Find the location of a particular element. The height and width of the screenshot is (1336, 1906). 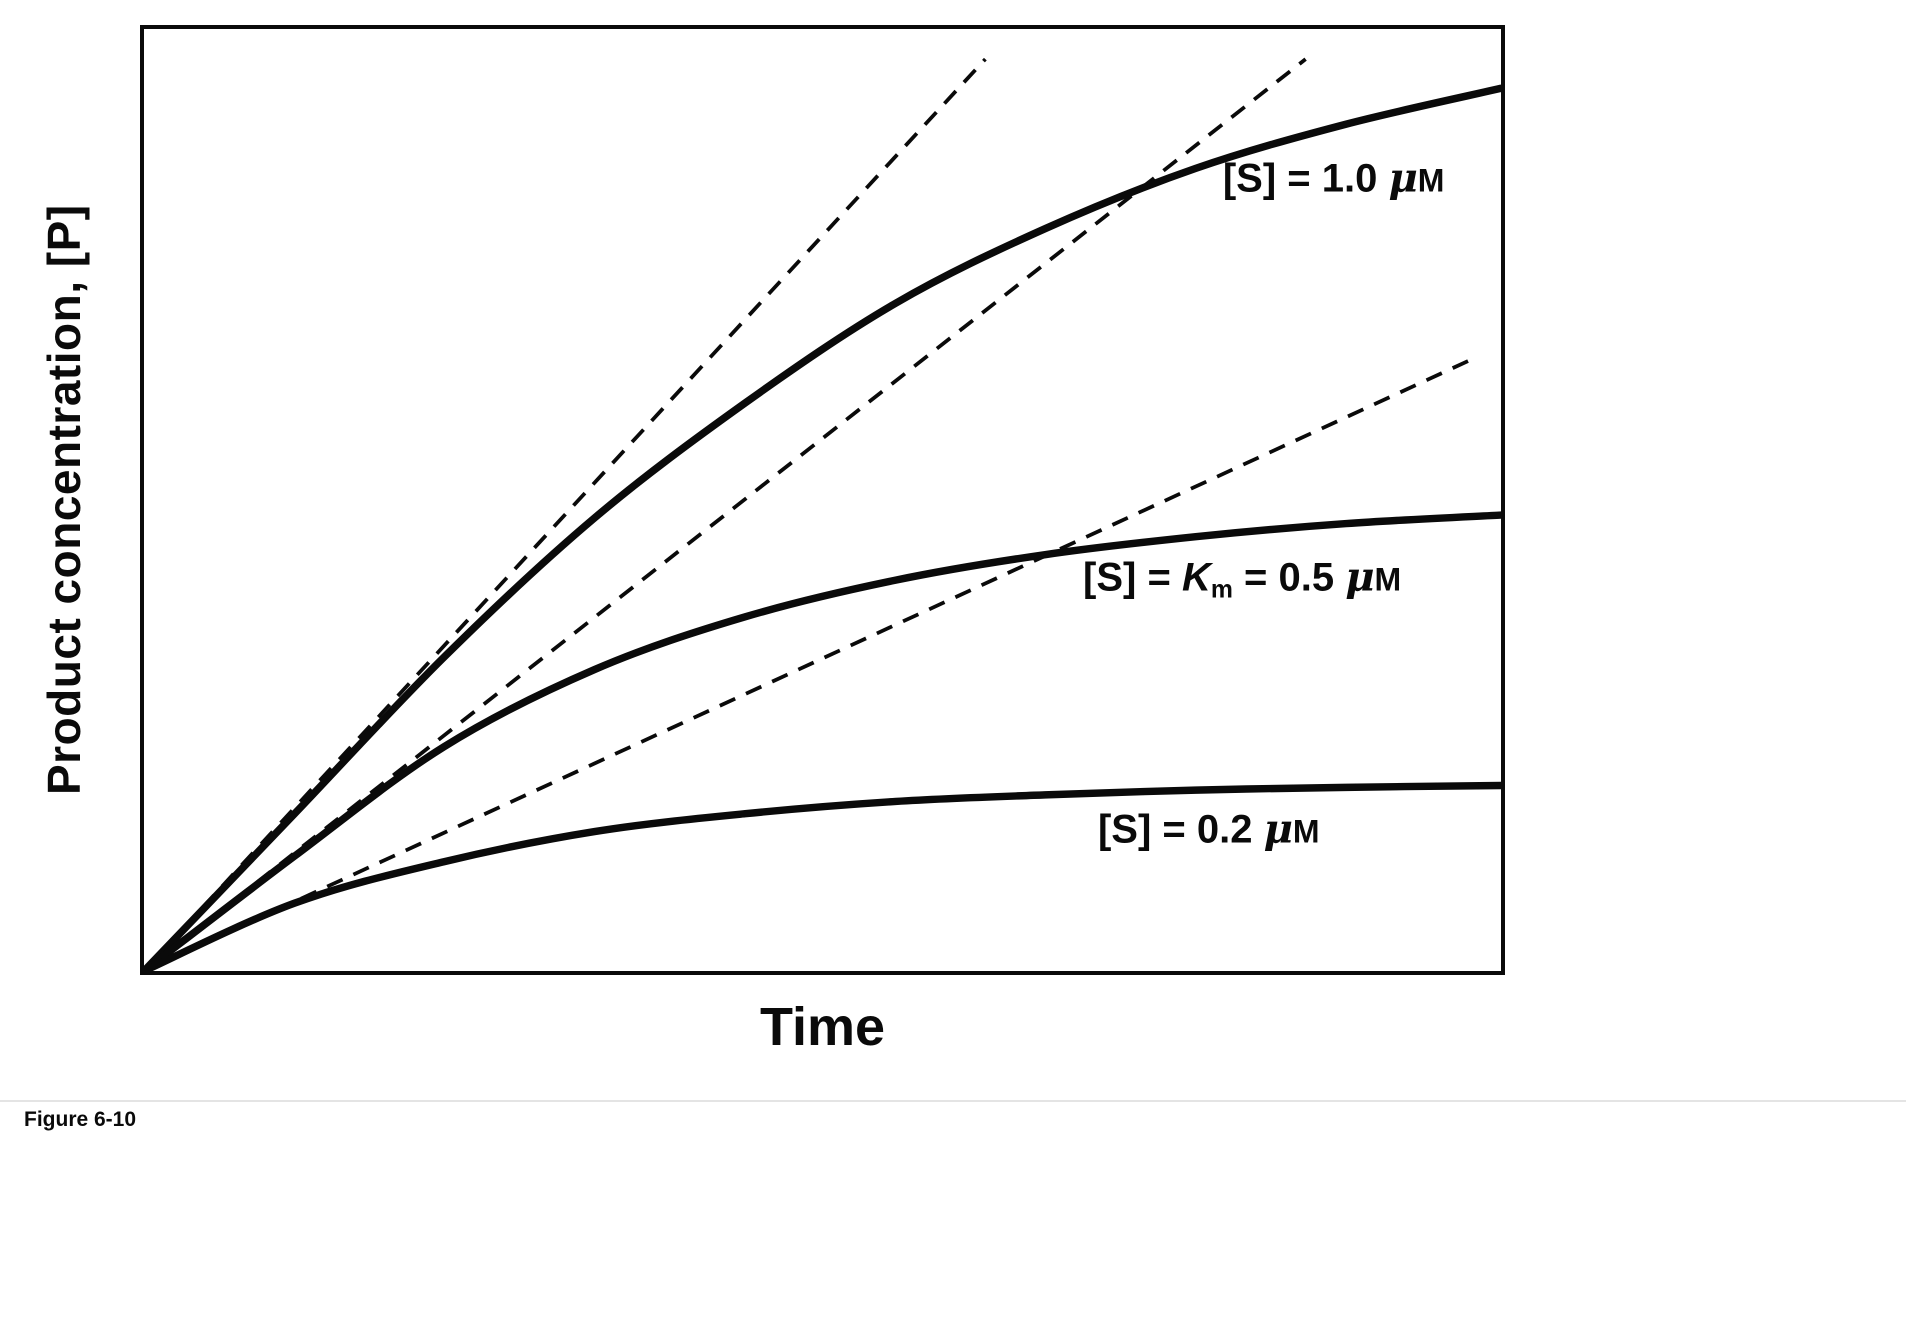

label-part: [S] = 0.2 is located at coordinates (1180, 829).